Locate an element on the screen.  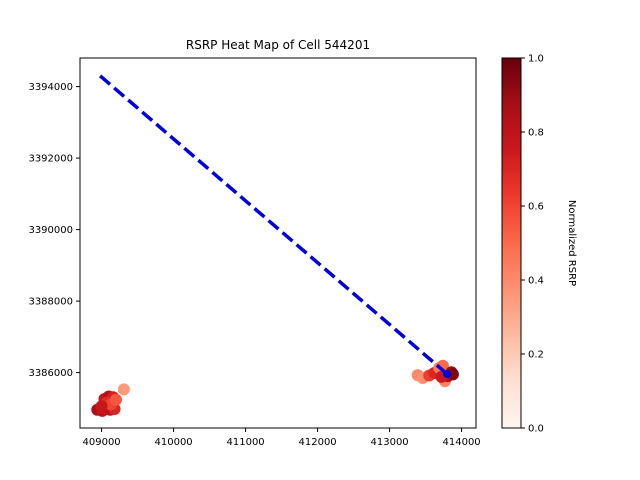
x-tick-label: 414000 is located at coordinates (462, 442).